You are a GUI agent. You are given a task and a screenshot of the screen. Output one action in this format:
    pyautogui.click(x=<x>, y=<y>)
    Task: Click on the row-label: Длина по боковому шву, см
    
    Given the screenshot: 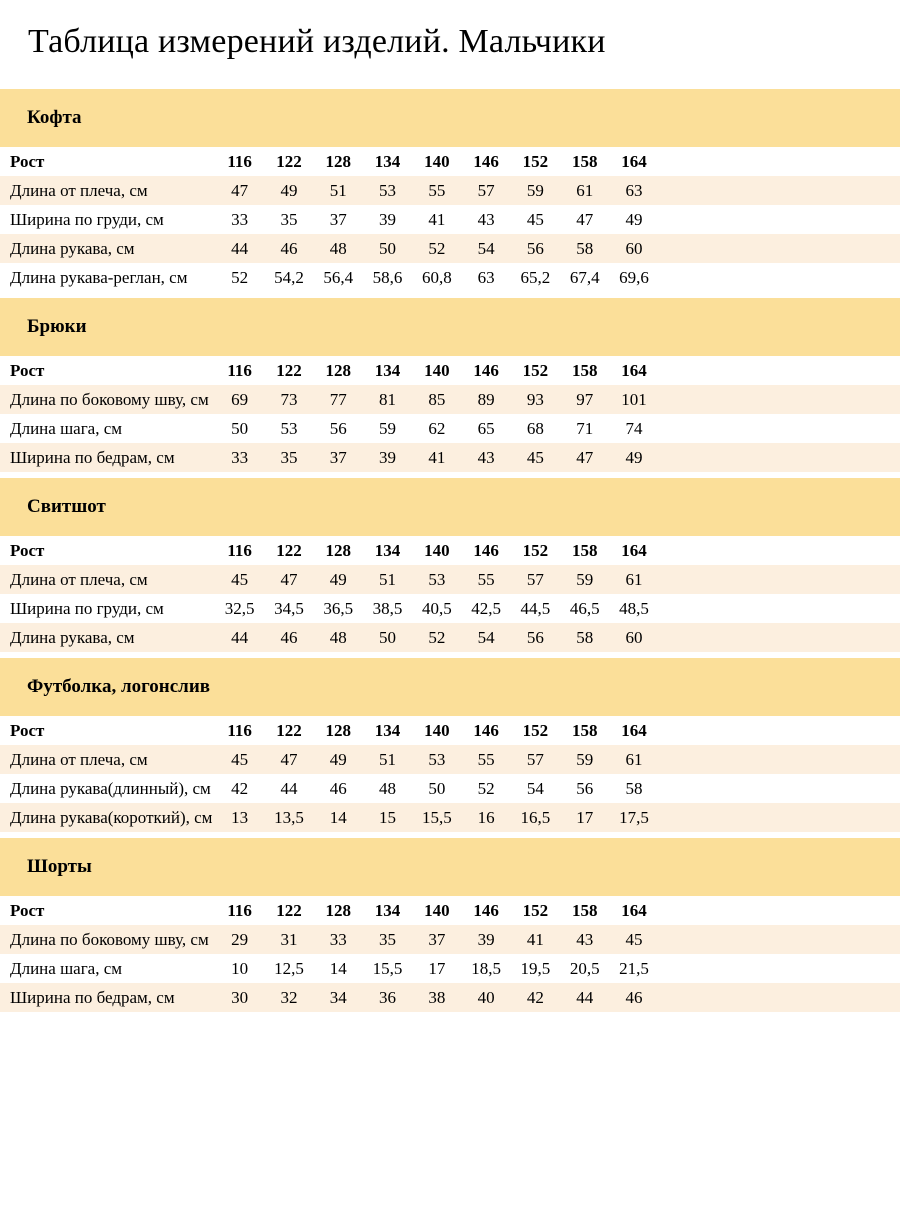 What is the action you would take?
    pyautogui.click(x=109, y=399)
    